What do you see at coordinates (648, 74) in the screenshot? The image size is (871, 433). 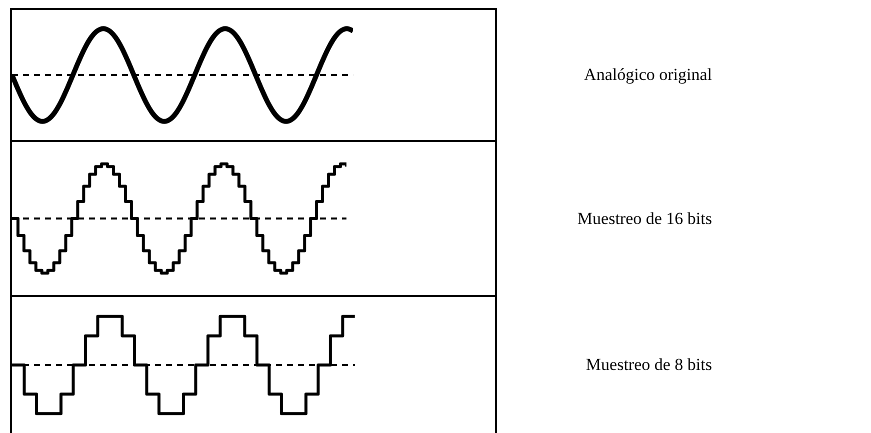 I see `text: Analógico original` at bounding box center [648, 74].